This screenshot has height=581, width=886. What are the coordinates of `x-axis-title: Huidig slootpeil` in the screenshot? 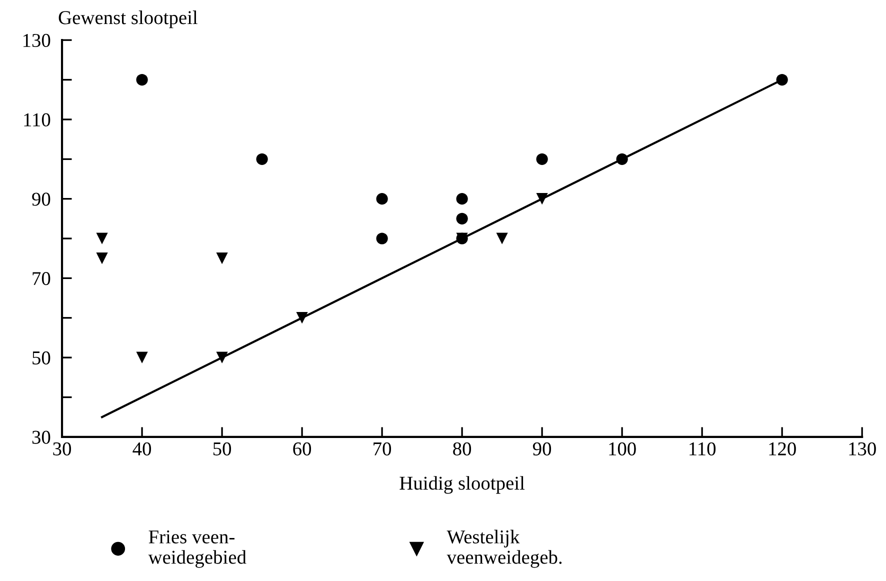 It's located at (462, 485).